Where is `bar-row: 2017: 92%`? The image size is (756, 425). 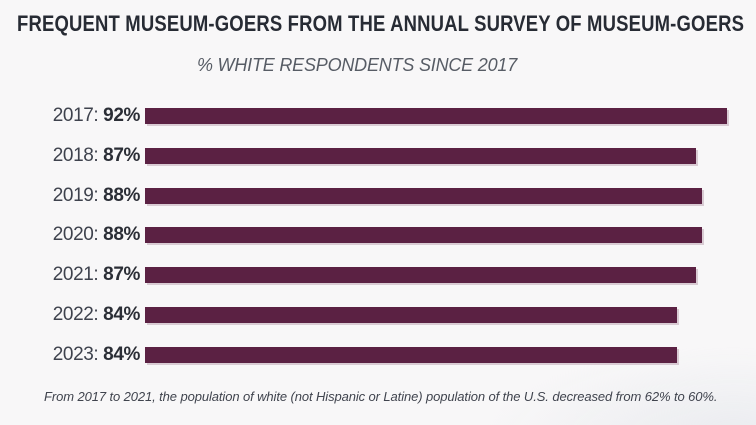 bar-row: 2017: 92% is located at coordinates (386, 115).